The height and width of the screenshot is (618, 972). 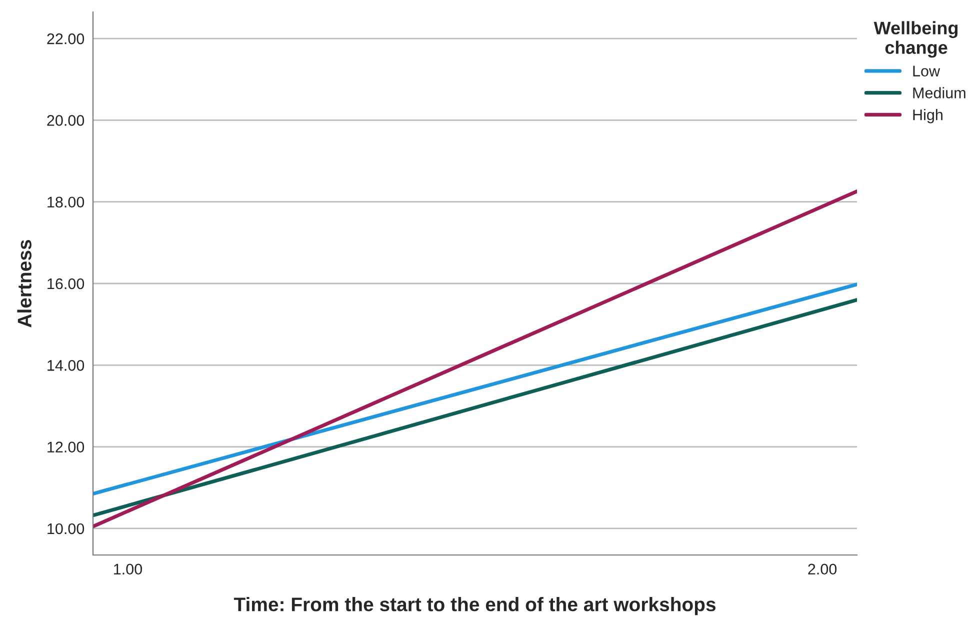 What do you see at coordinates (926, 71) in the screenshot?
I see `legend-label: Low` at bounding box center [926, 71].